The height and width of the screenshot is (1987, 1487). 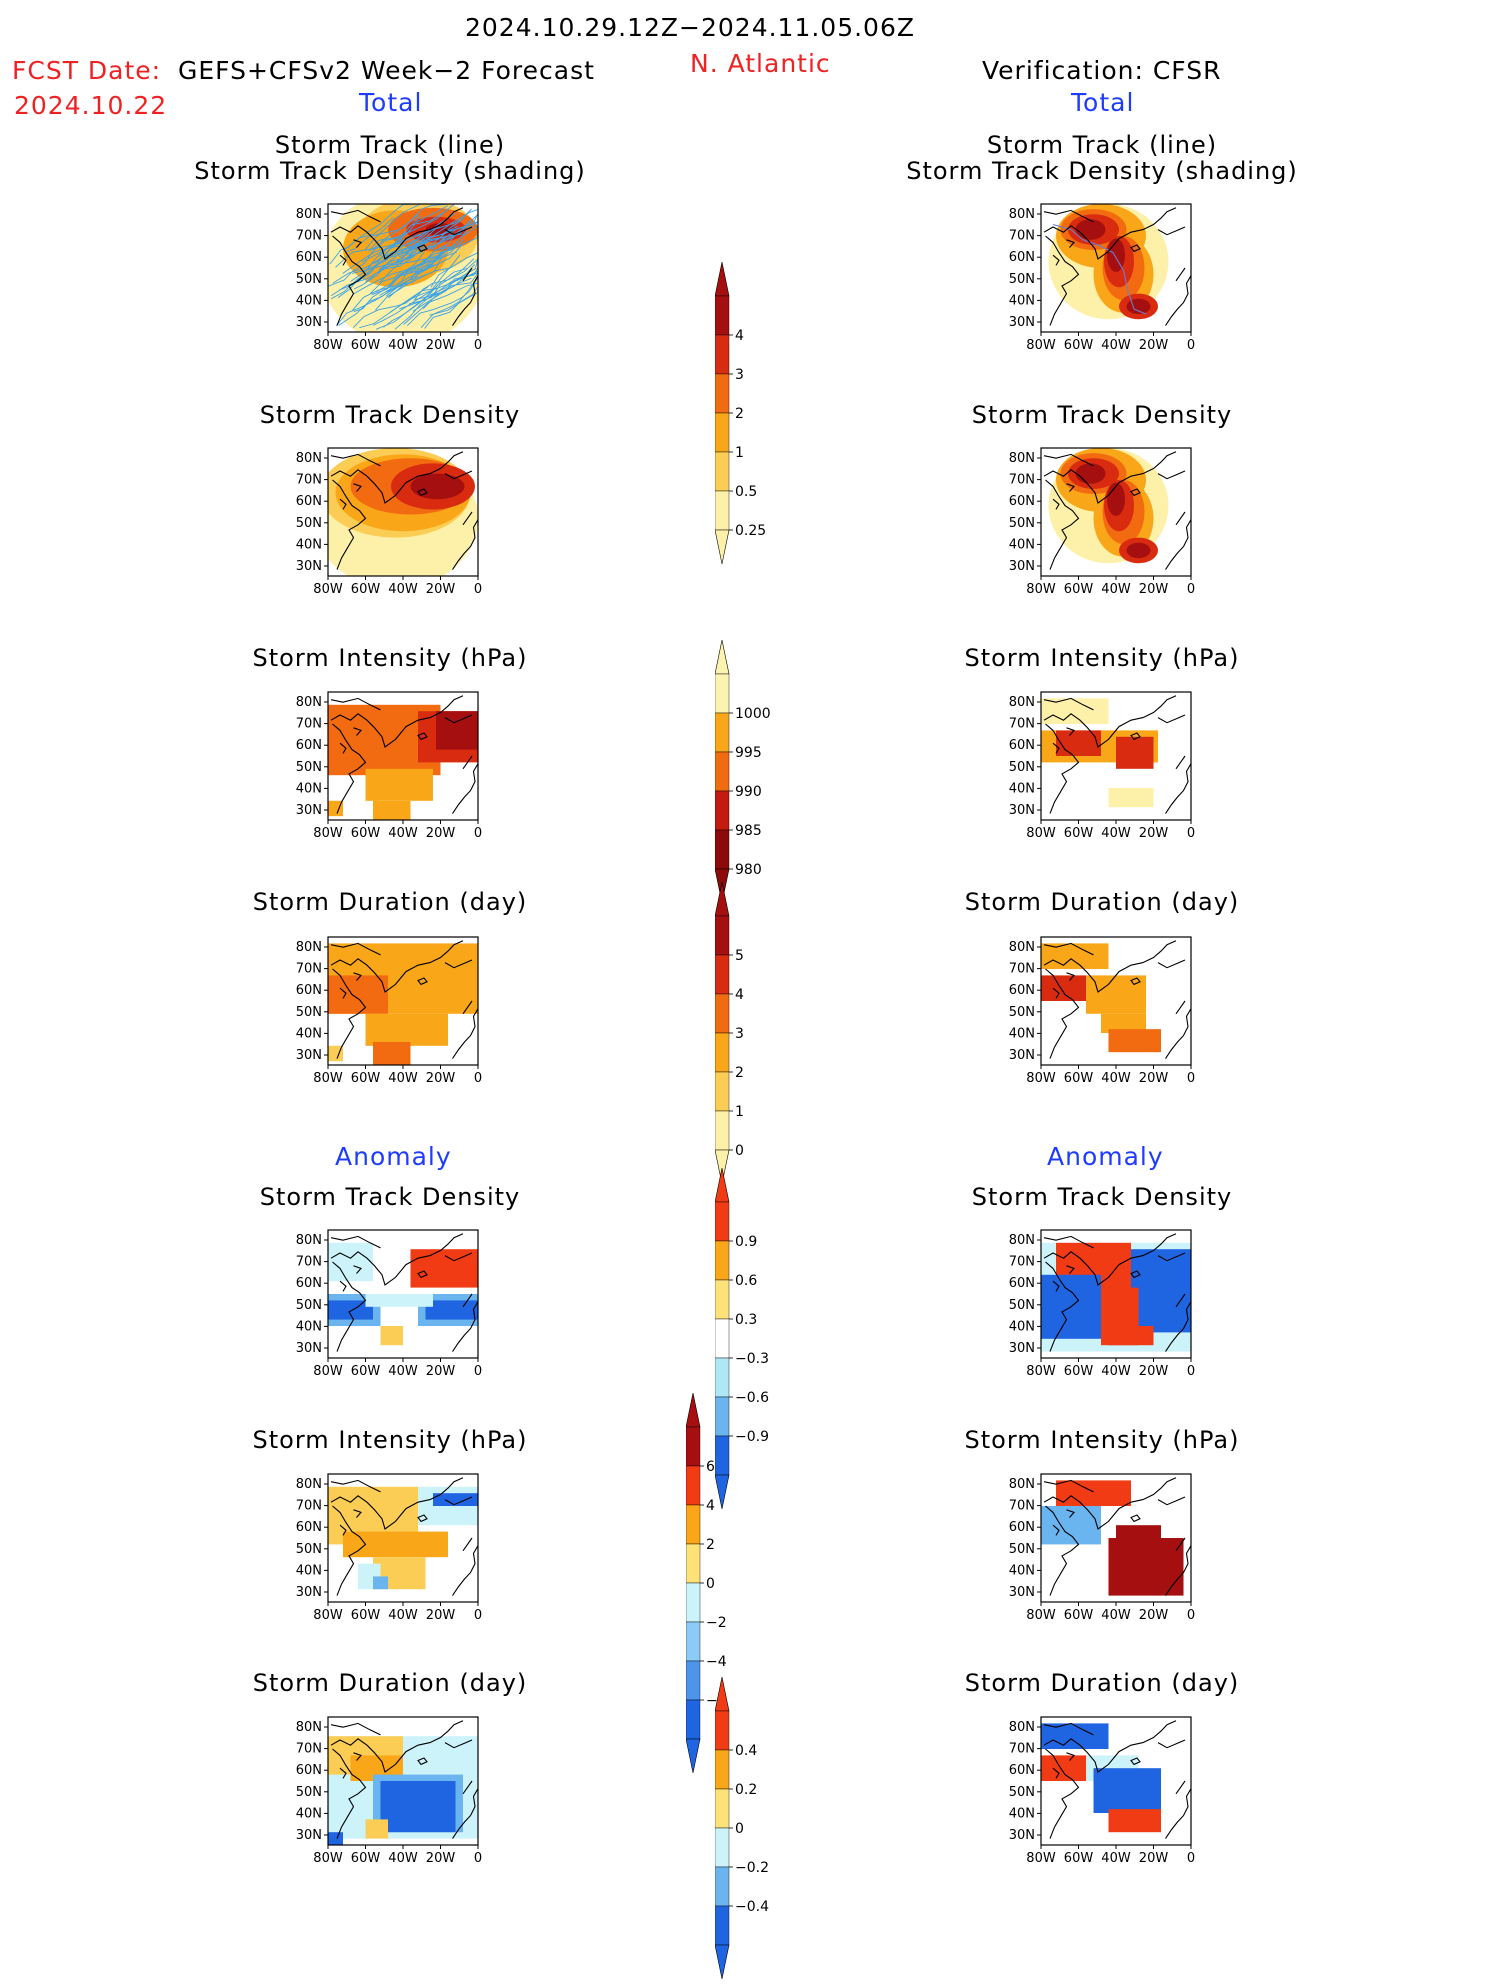 I want to click on region-label: N. Atlantic, so click(x=760, y=63).